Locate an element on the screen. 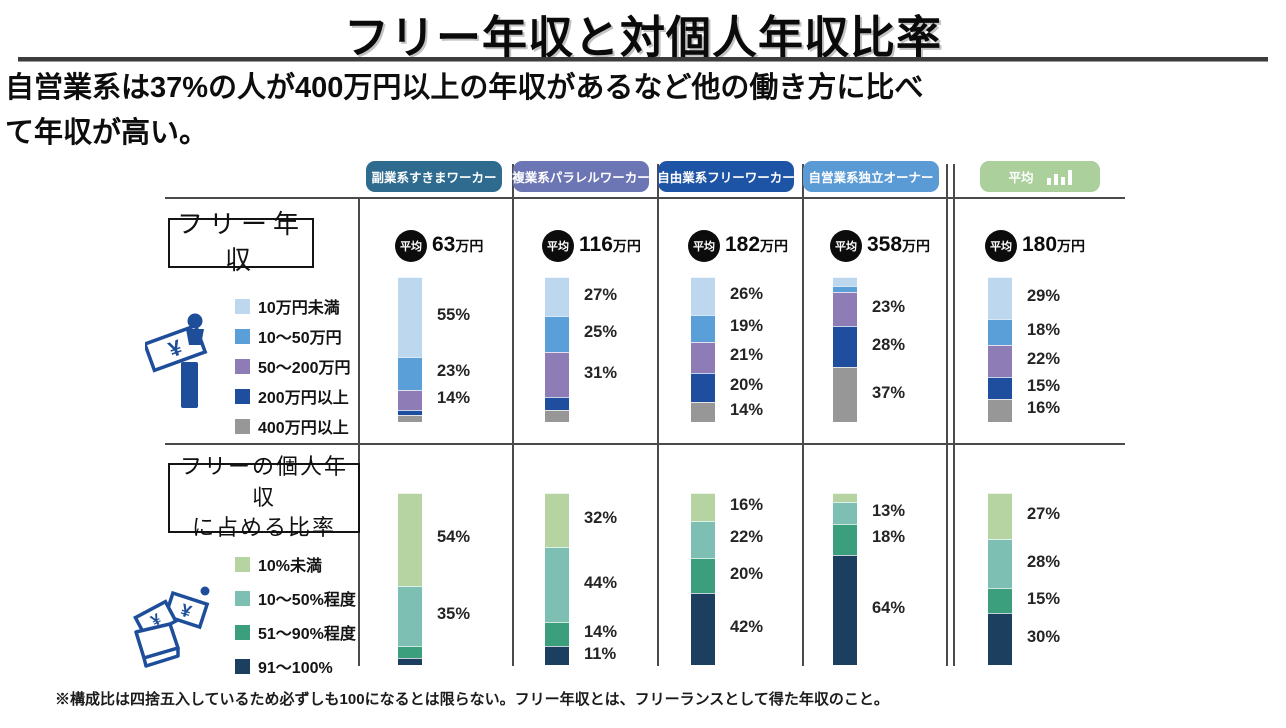  column-header-label: 自営業系独立オーナー is located at coordinates (871, 178).